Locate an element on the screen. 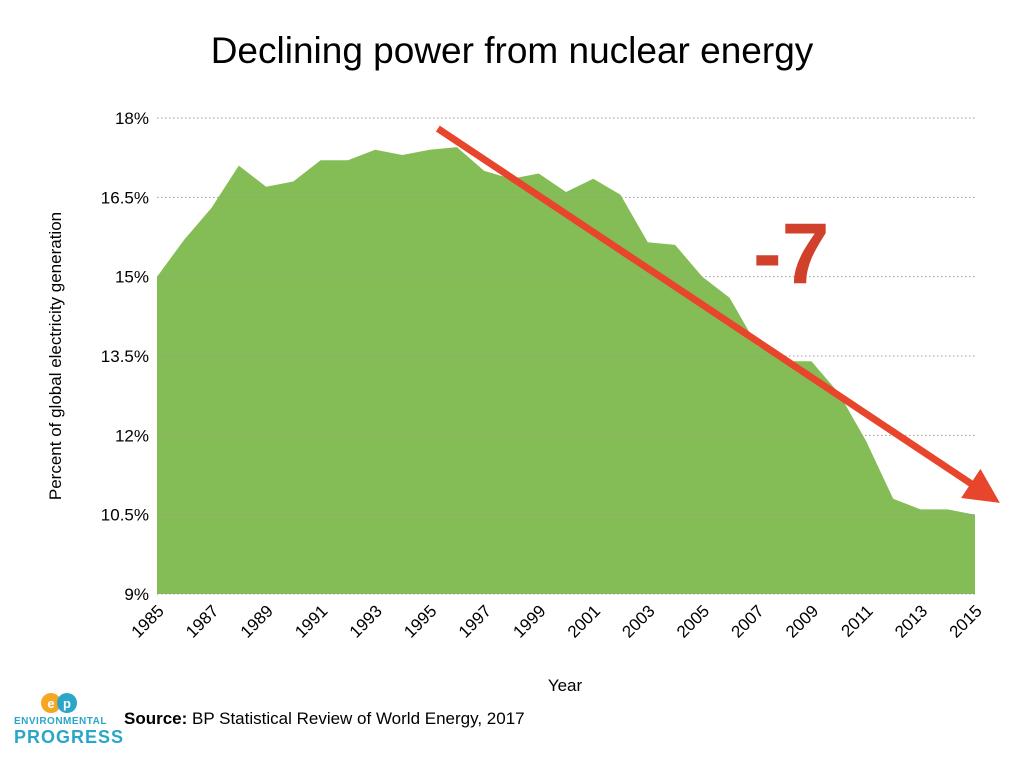 The height and width of the screenshot is (768, 1024). x-tick-label: 1989 is located at coordinates (257, 621).